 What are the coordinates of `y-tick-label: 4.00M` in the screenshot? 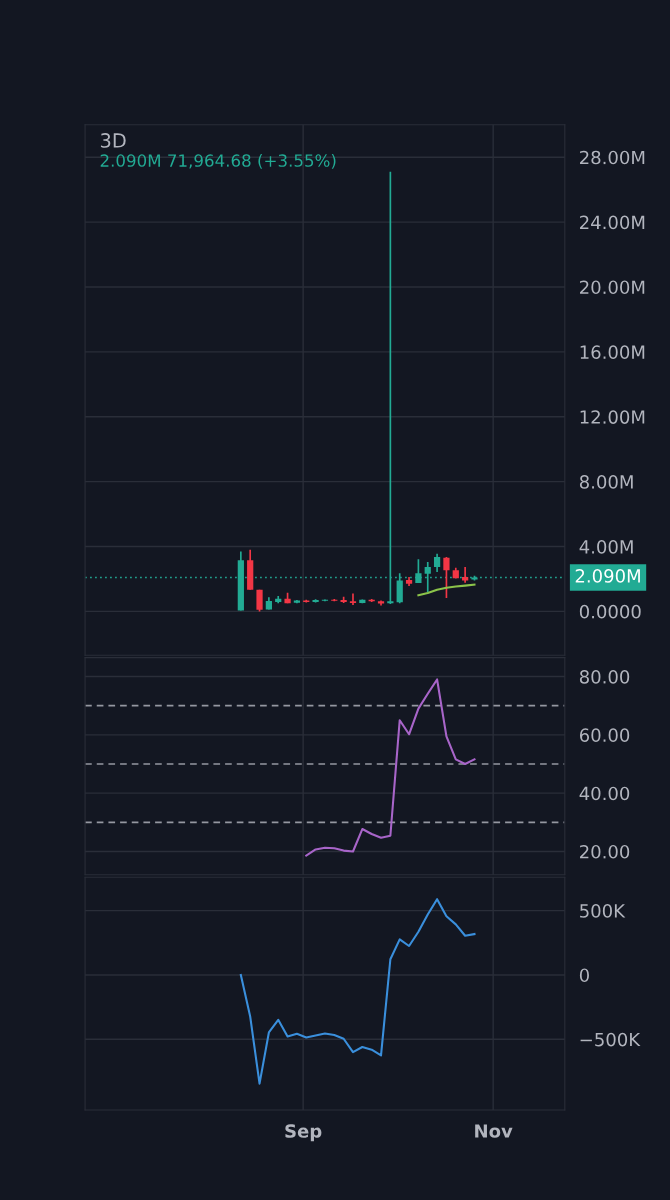 It's located at (606, 546).